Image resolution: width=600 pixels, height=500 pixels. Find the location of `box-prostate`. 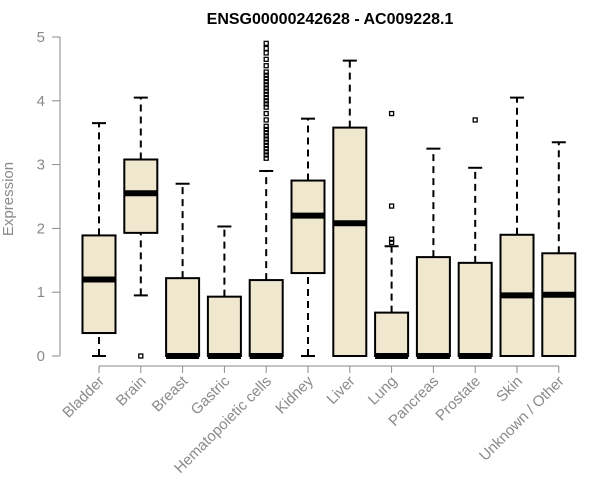

box-prostate is located at coordinates (475, 238).